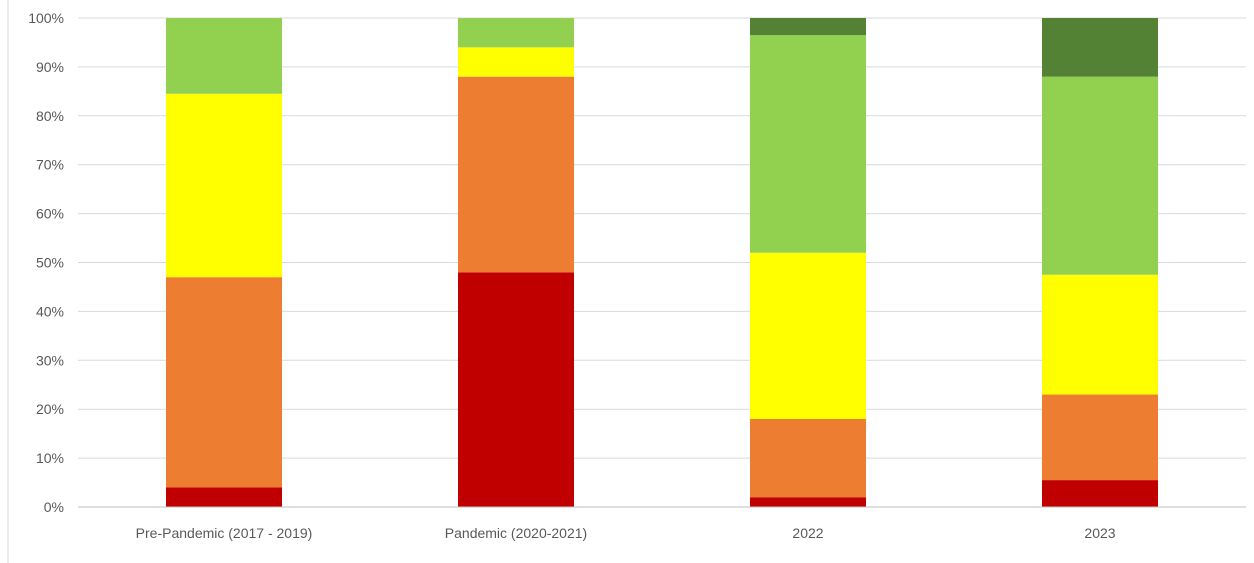  I want to click on x-category-label: 2023, so click(1099, 533).